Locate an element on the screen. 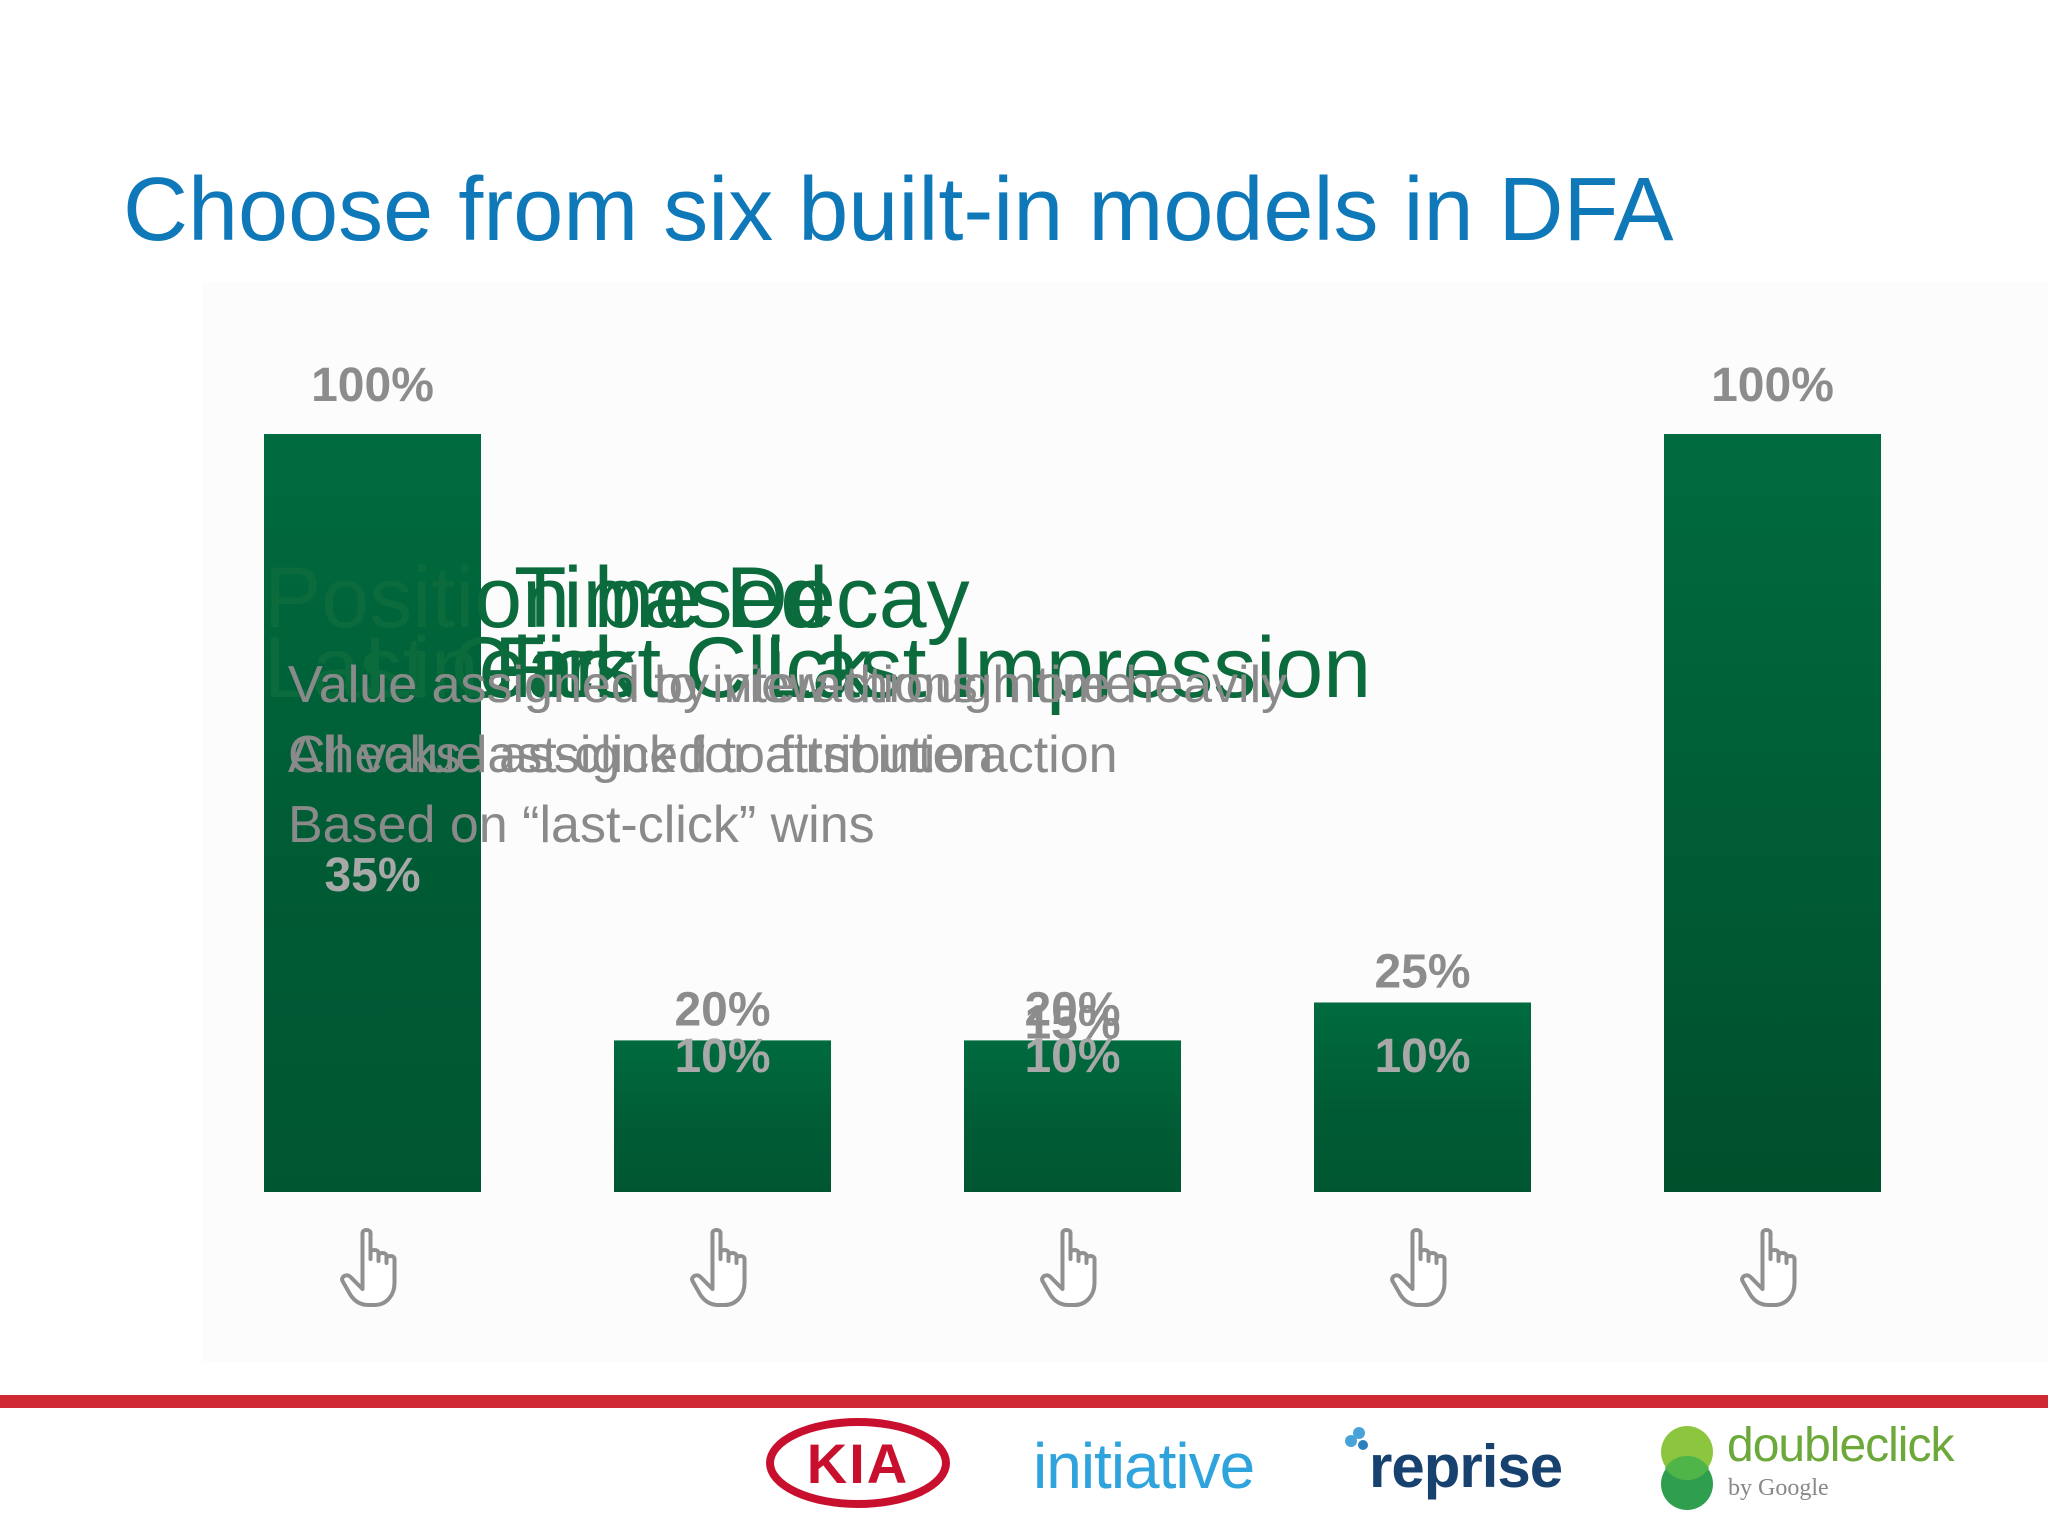 The image size is (2048, 1536). footer-divider is located at coordinates (1024, 1401).